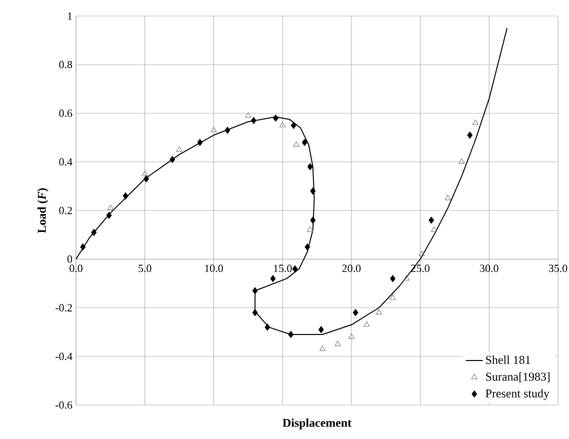 This screenshot has width=569, height=439. What do you see at coordinates (558, 268) in the screenshot?
I see `x-tick-label: 35.0` at bounding box center [558, 268].